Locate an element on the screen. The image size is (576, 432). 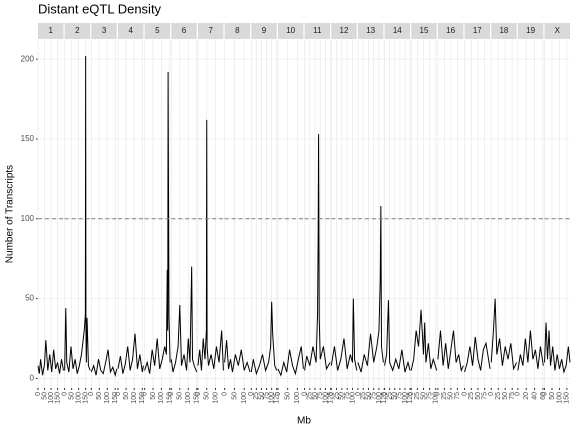
strip-label: 8 is located at coordinates (237, 30).